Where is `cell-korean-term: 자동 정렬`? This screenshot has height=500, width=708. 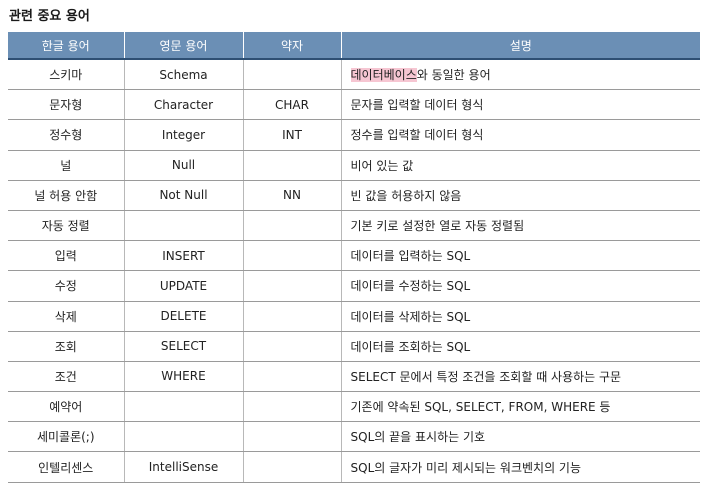
cell-korean-term: 자동 정렬 is located at coordinates (66, 226).